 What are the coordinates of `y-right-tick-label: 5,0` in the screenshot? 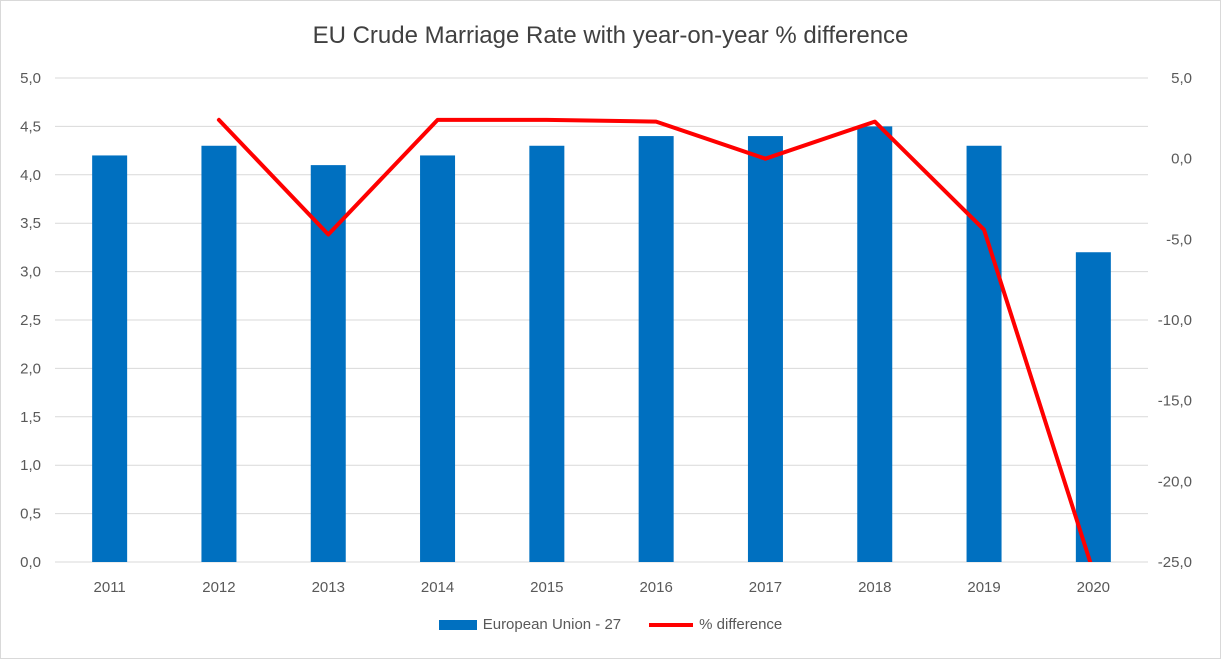 It's located at (1181, 78).